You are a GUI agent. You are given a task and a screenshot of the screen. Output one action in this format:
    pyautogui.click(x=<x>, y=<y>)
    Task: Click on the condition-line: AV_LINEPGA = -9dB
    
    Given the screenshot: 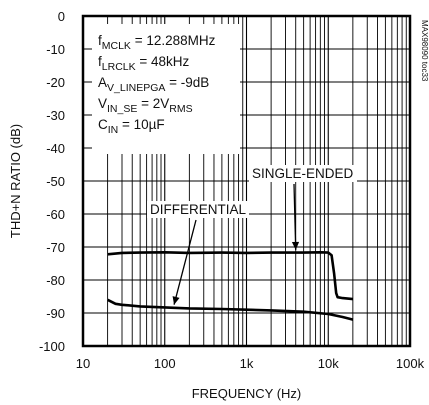 What is the action you would take?
    pyautogui.click(x=153, y=84)
    